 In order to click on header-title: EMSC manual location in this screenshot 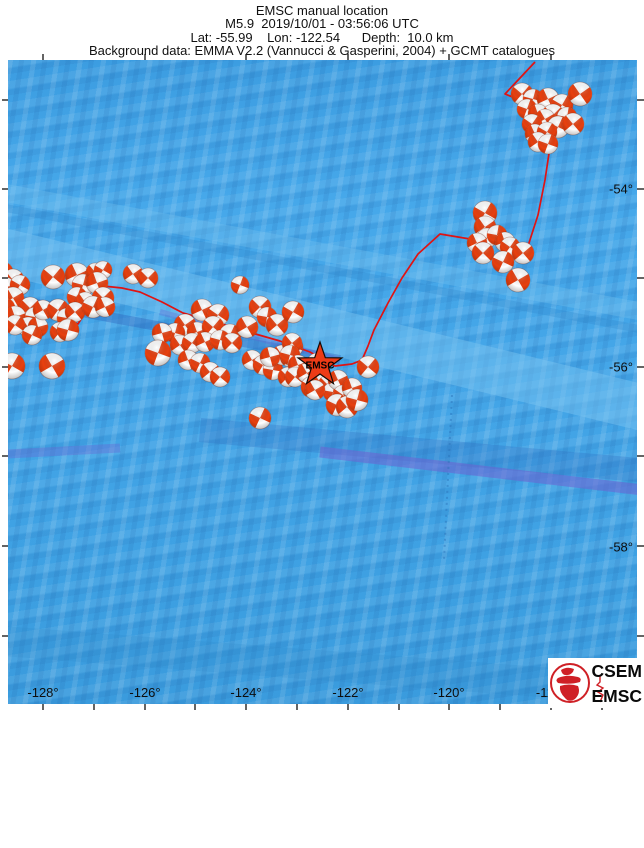, I will do `click(322, 10)`.